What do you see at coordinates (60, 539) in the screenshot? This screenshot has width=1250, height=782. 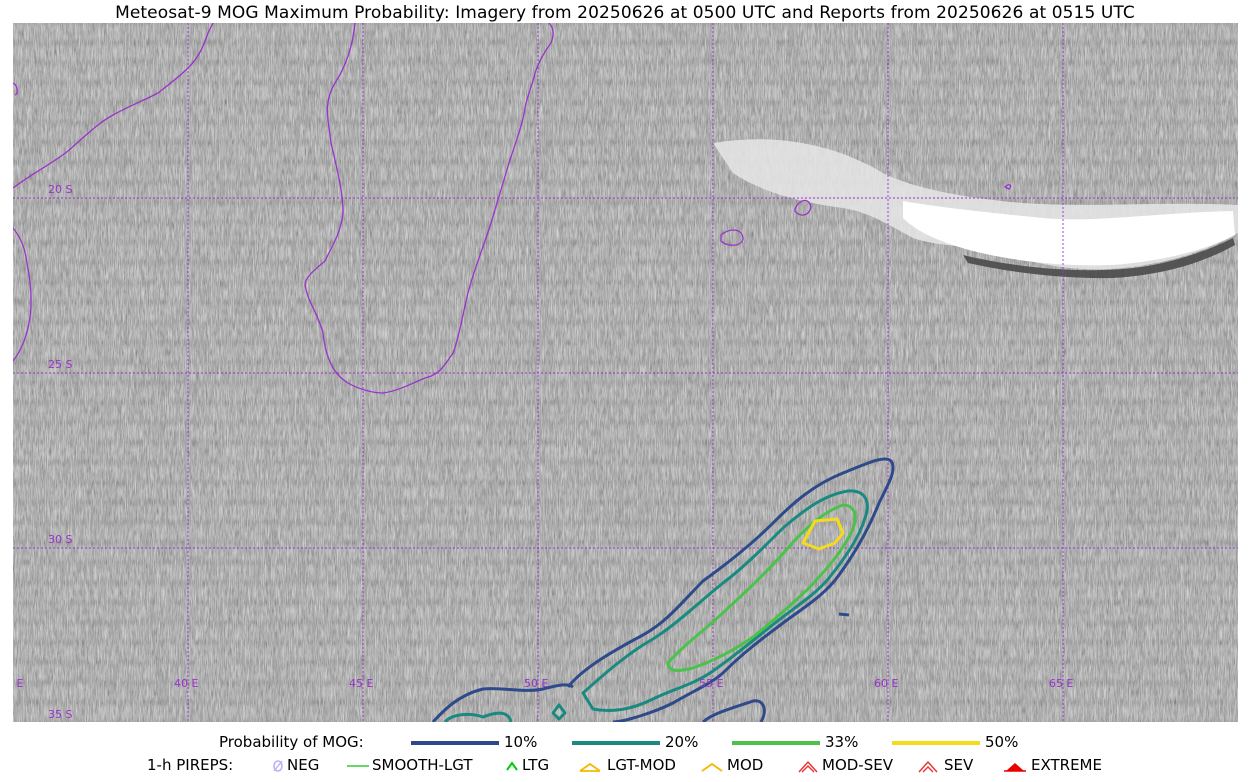 I see `lat-label-30s: 30 S` at bounding box center [60, 539].